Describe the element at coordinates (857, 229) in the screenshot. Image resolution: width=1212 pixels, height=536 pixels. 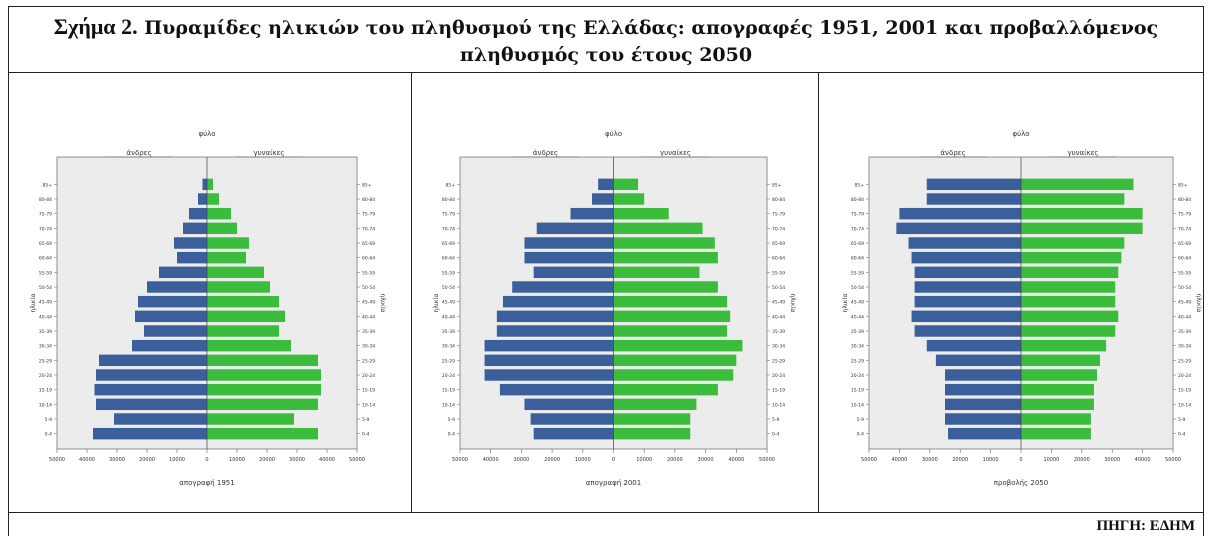
I see `age-tick-label-left: 70-74` at that location.